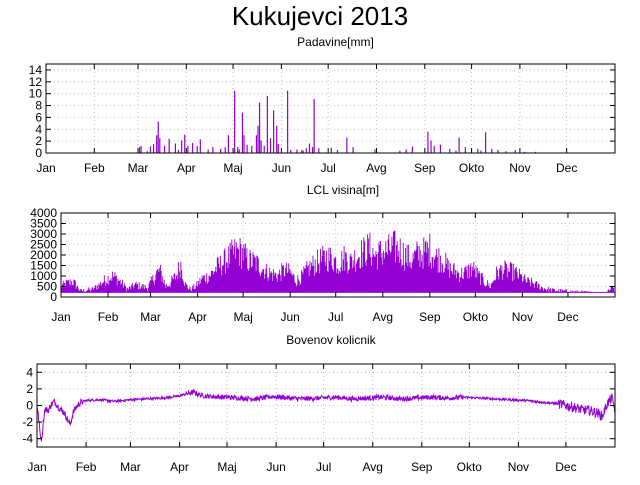  What do you see at coordinates (36, 82) in the screenshot?
I see `y-tick-label: 12` at bounding box center [36, 82].